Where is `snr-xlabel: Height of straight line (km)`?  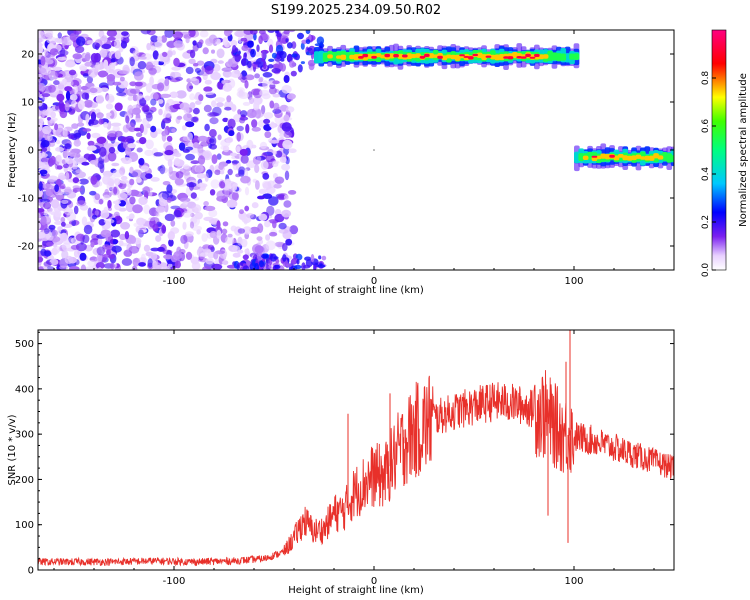 snr-xlabel: Height of straight line (km) is located at coordinates (356, 590).